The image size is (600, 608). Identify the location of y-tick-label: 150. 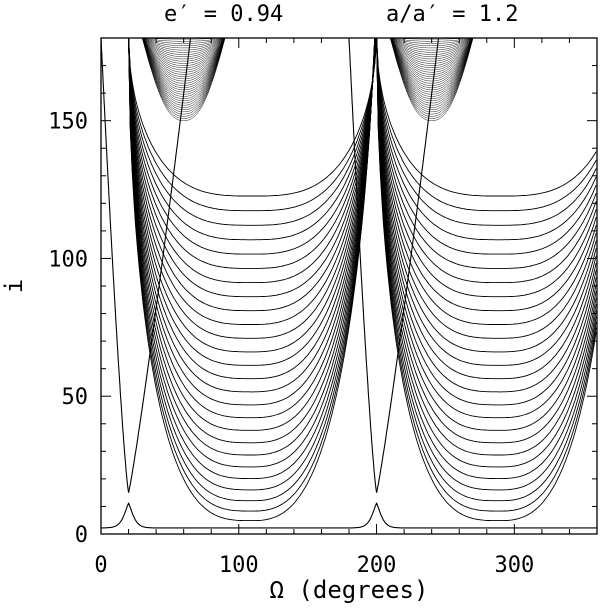
(68, 122).